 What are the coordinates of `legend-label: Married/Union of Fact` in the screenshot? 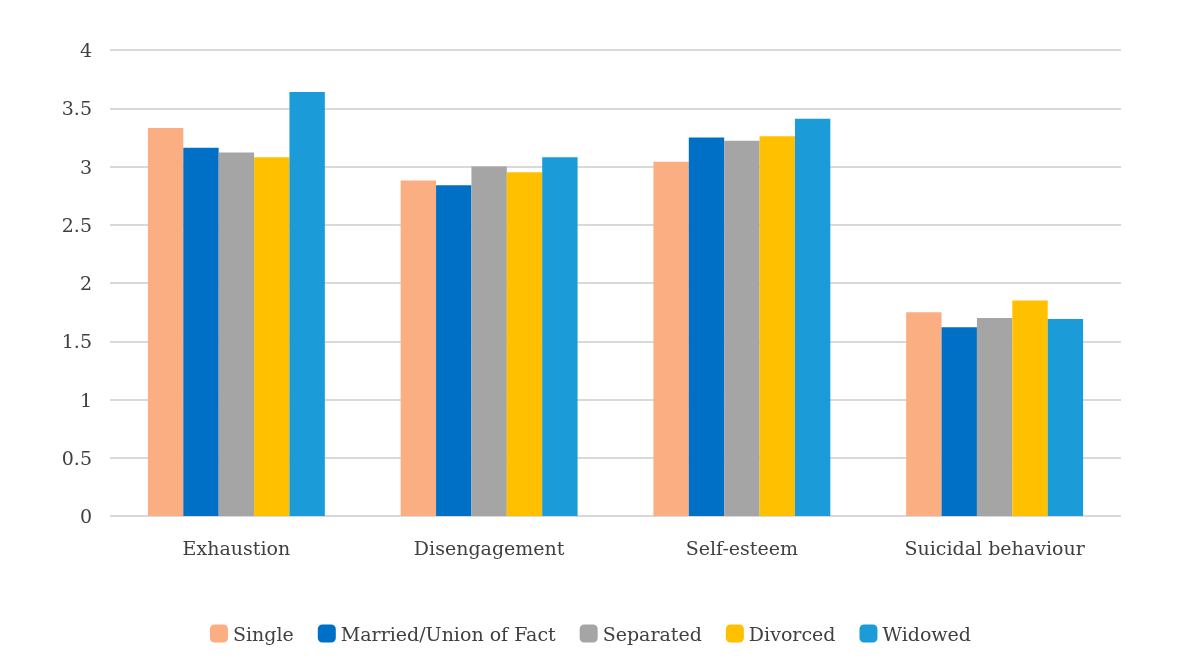 It's located at (448, 633).